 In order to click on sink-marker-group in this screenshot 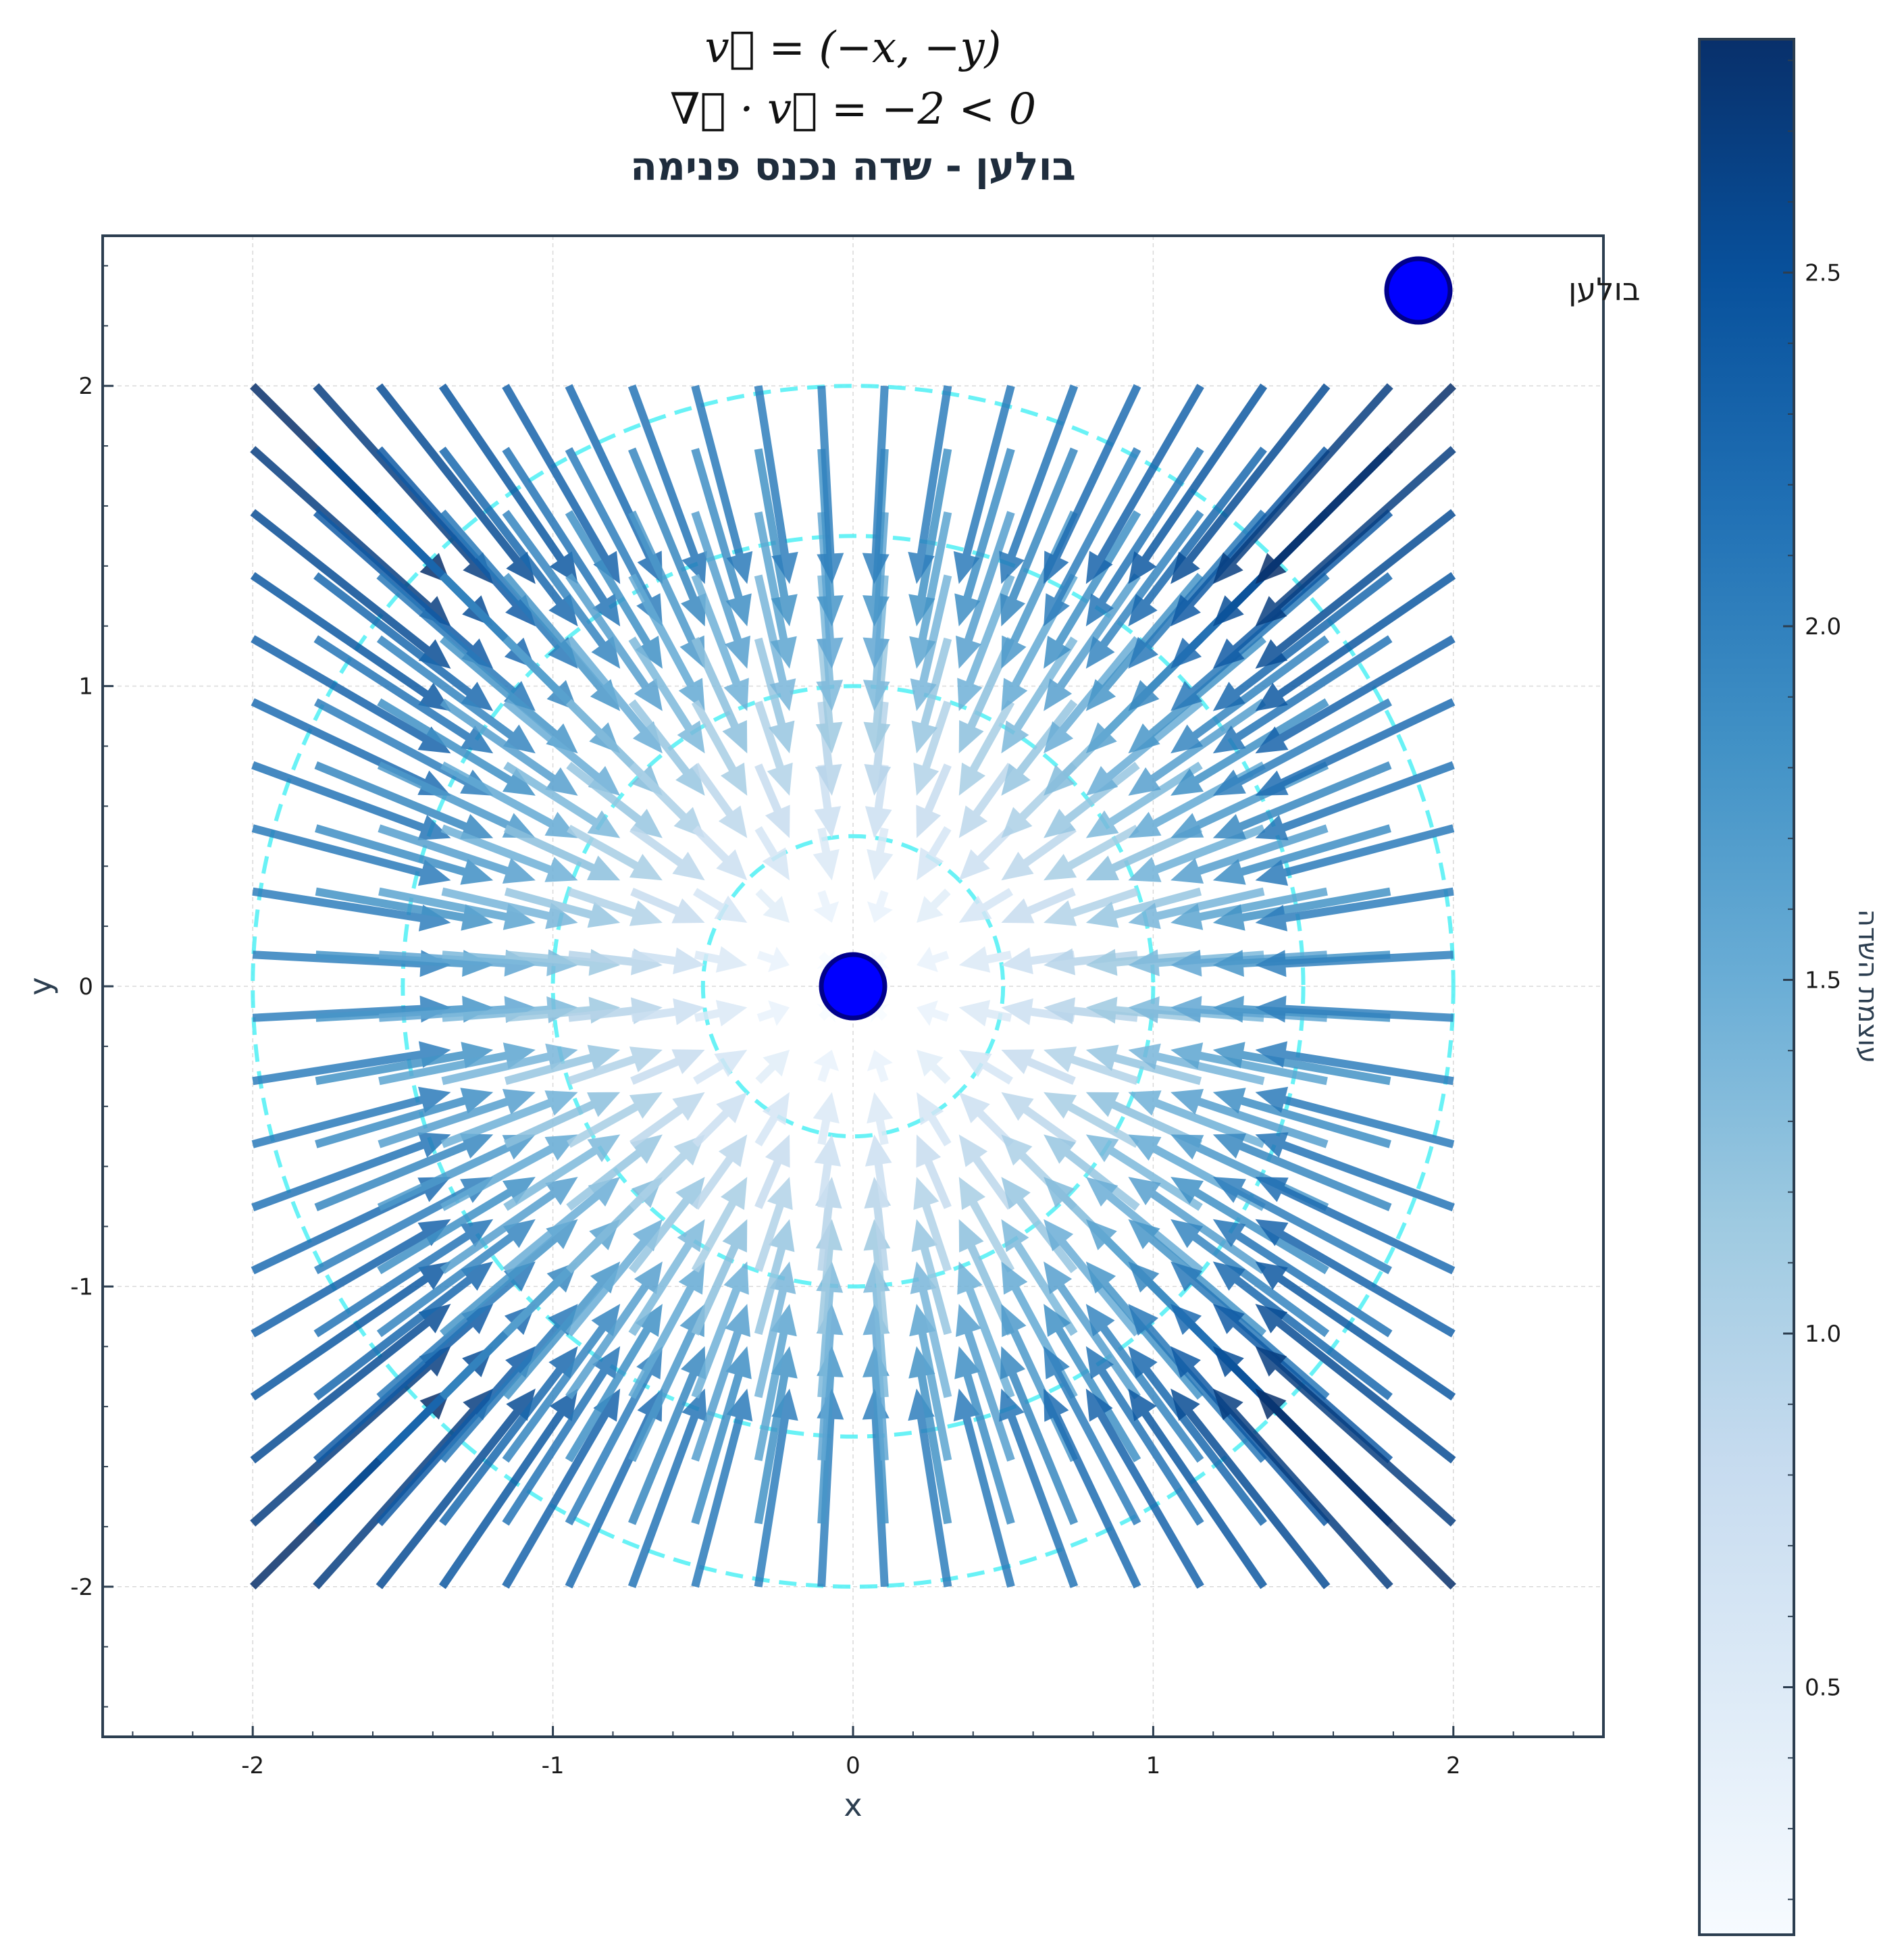, I will do `click(853, 987)`.